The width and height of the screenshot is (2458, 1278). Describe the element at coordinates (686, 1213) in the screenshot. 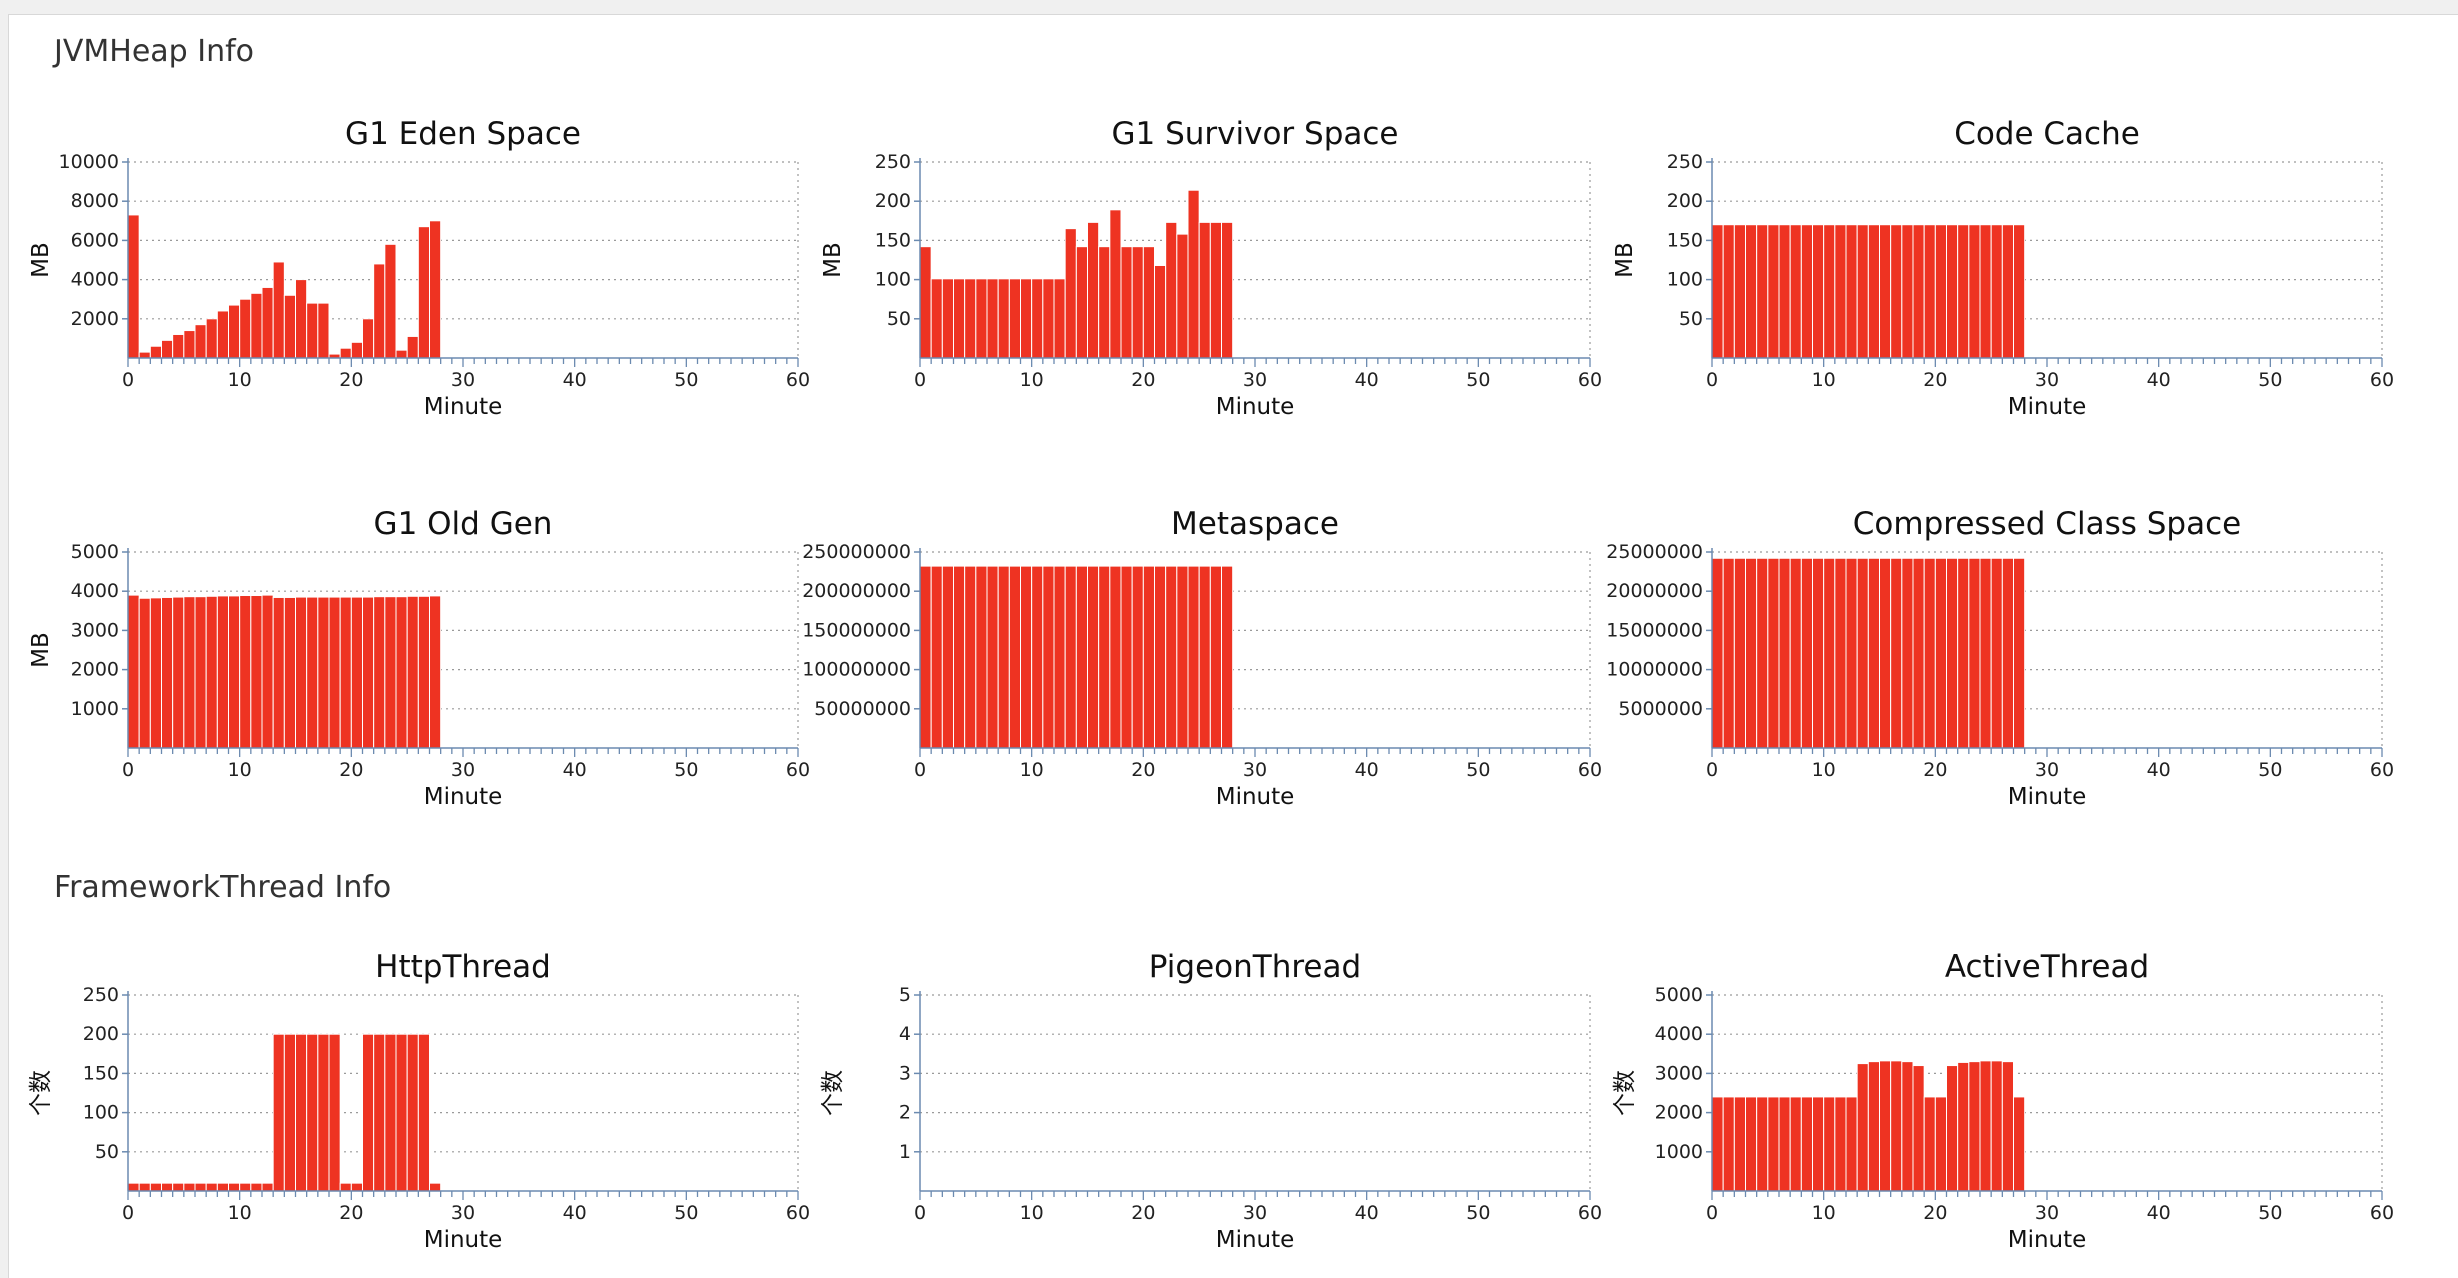

I see `x-tick-label: 50` at that location.